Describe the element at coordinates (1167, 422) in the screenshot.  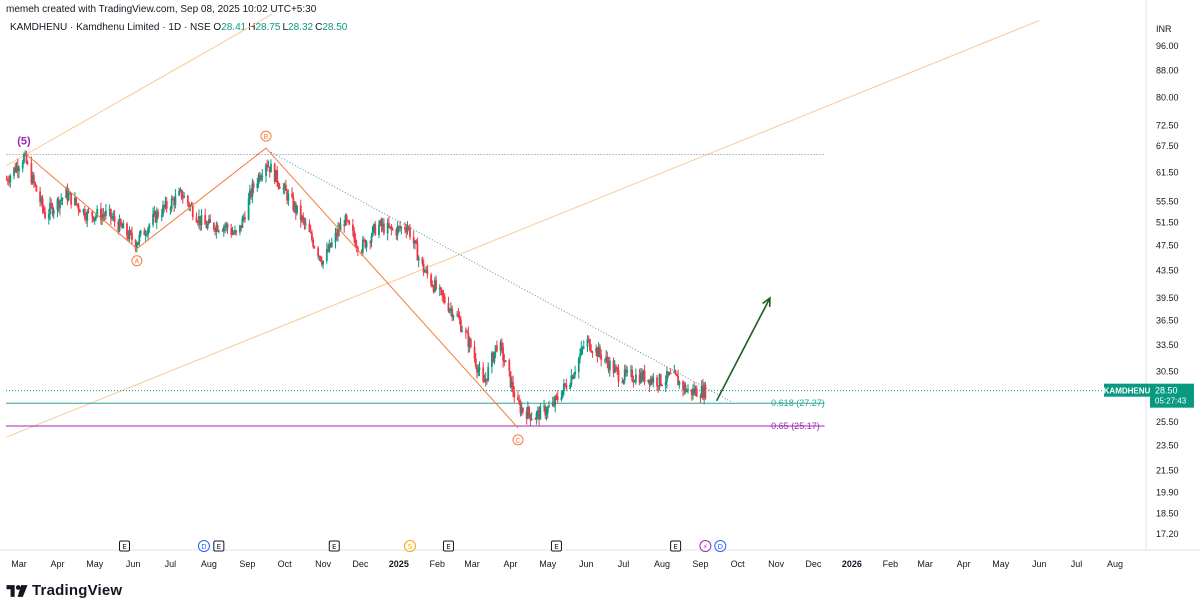
I see `y-tick-label: 25.50` at that location.